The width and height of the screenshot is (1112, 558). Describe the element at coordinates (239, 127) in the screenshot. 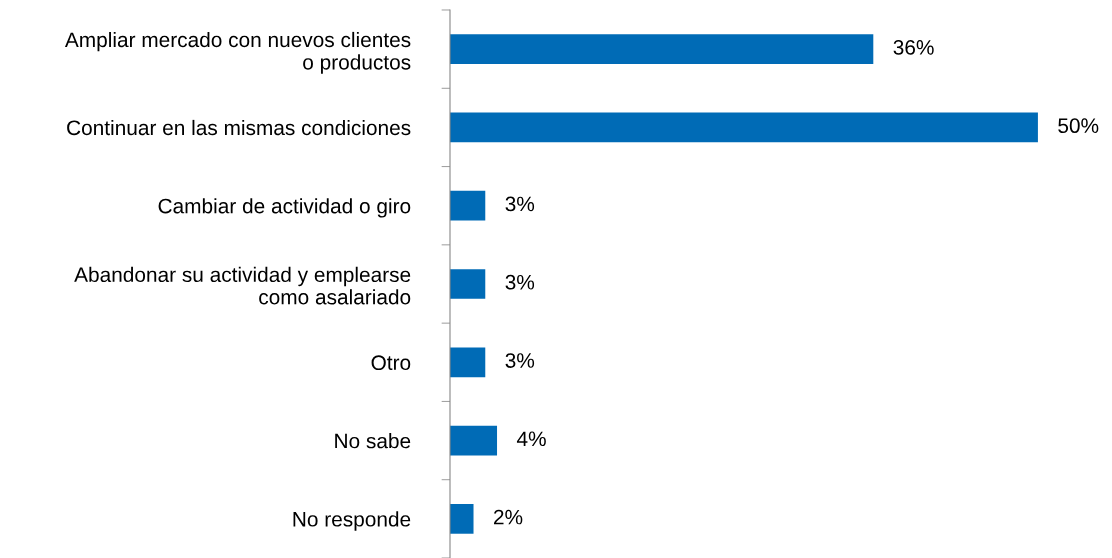

I see `y-tick-label: Continuar en las mismas condiciones` at that location.